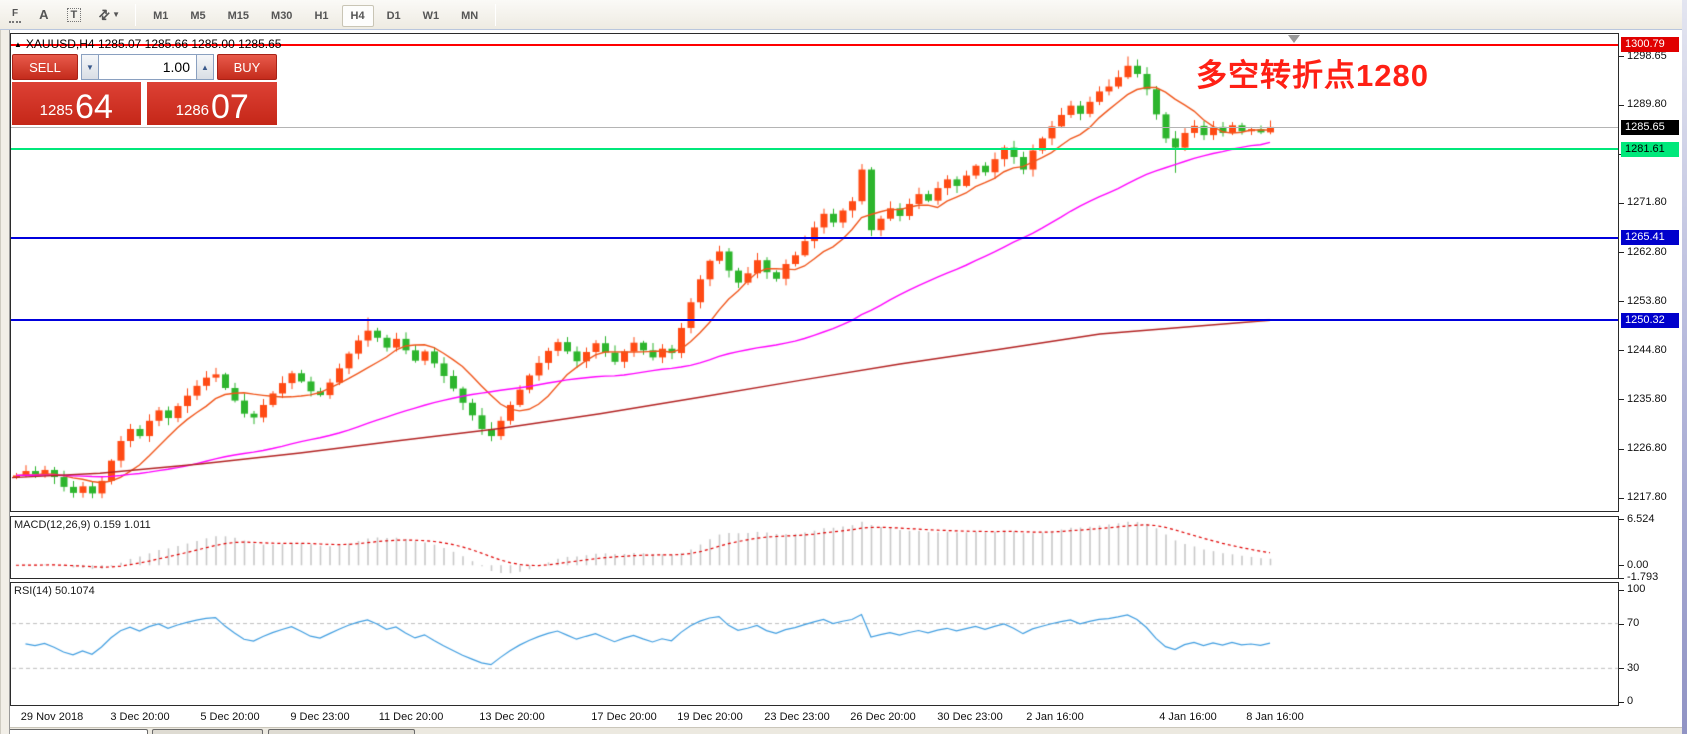 The height and width of the screenshot is (734, 1687). Describe the element at coordinates (1647, 300) in the screenshot. I see `price-tick-label: 1253.80` at that location.